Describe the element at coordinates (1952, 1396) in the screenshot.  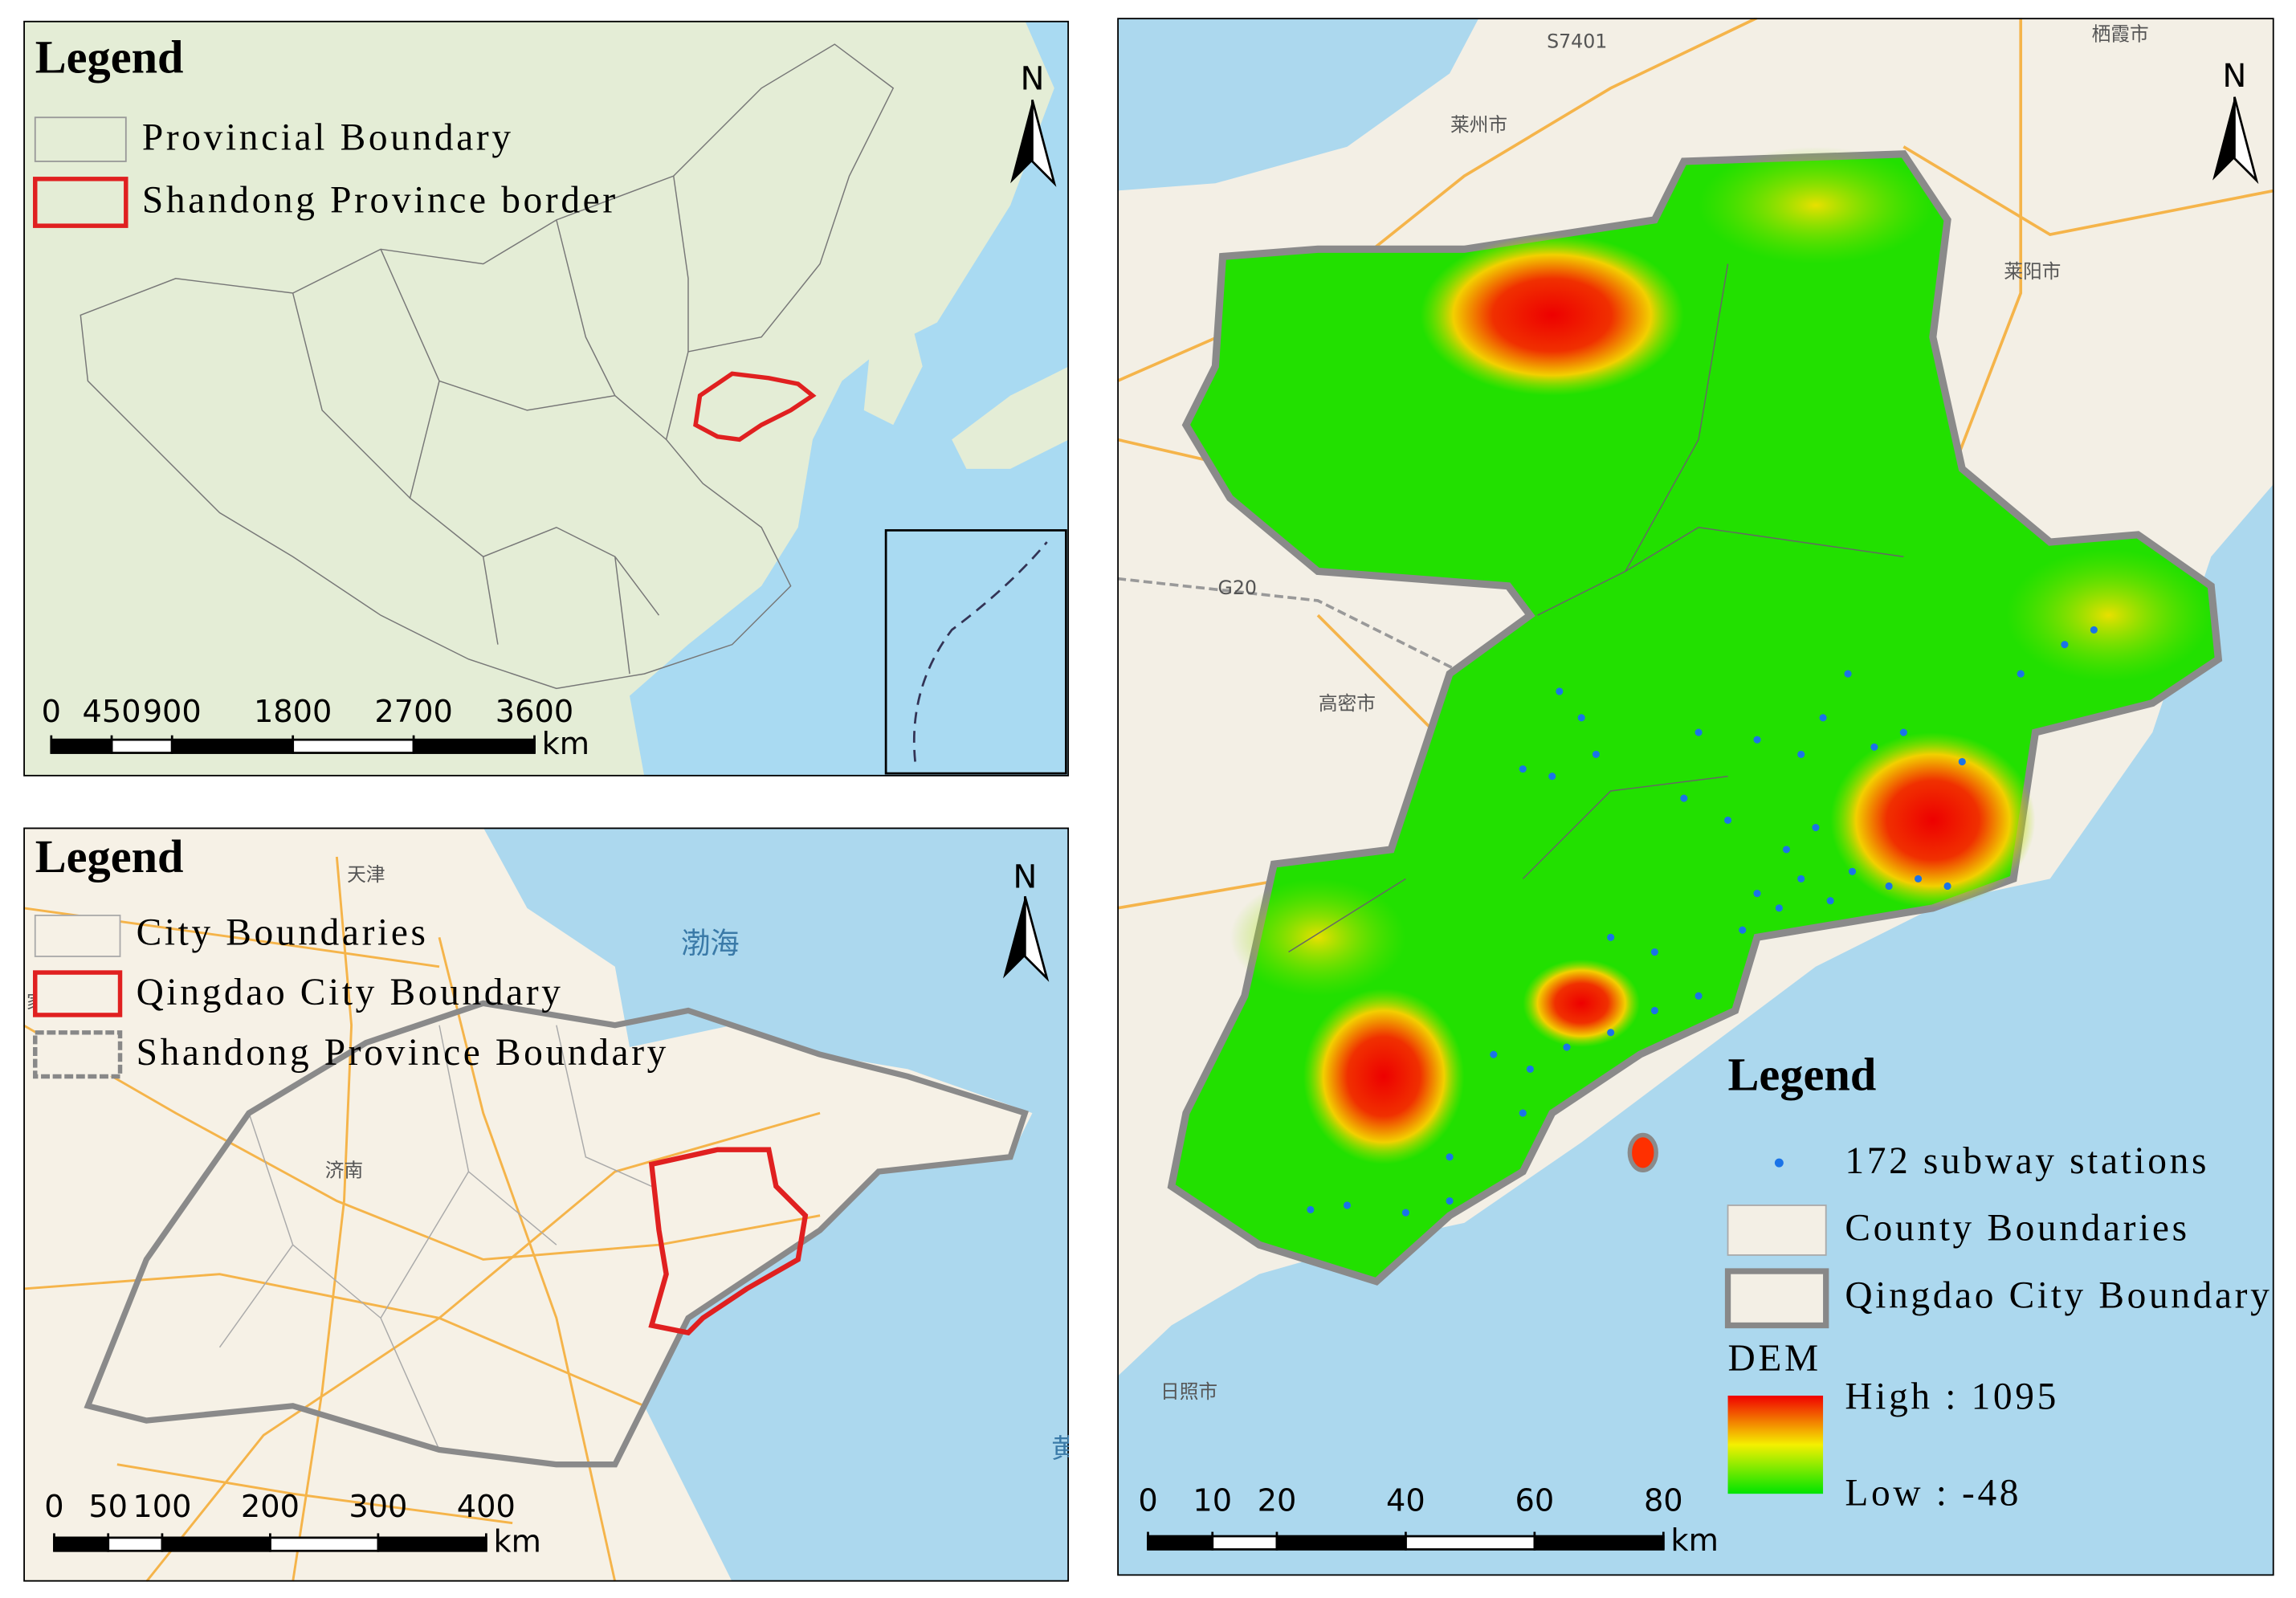
I see `dem-high: High : 1095` at that location.